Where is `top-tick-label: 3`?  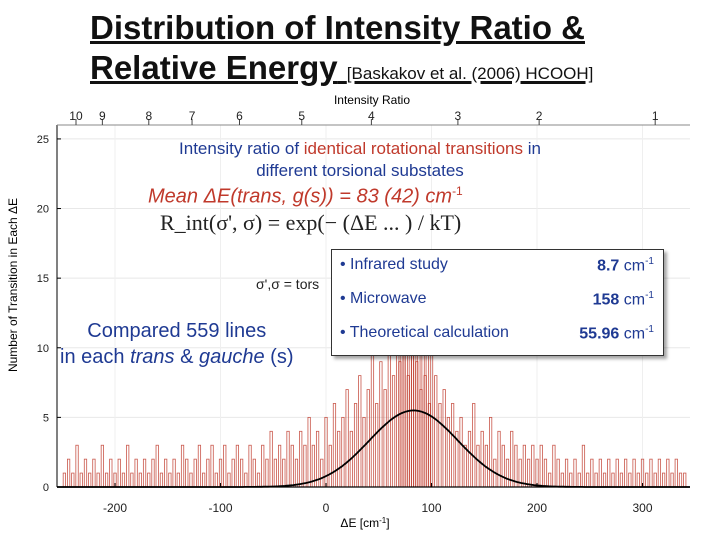 top-tick-label: 3 is located at coordinates (458, 116).